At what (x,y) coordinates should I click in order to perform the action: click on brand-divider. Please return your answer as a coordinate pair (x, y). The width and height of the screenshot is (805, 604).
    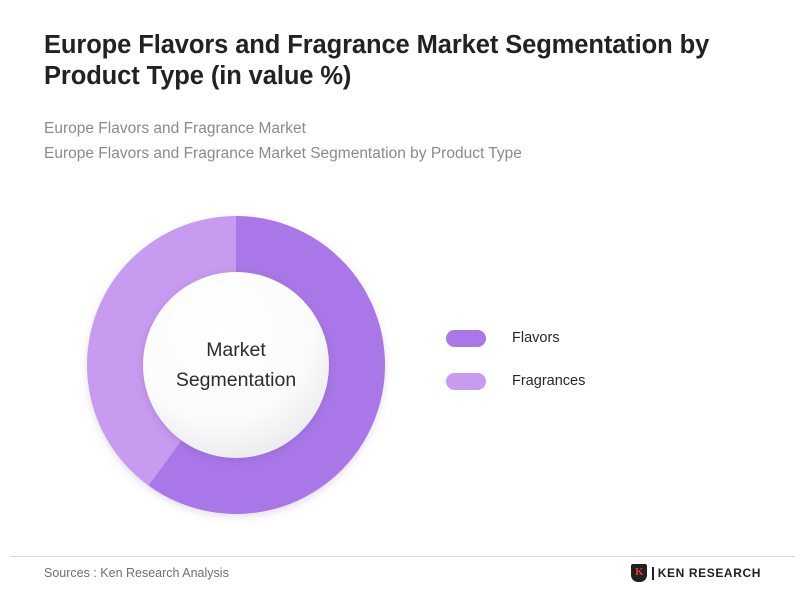
    Looking at the image, I should click on (653, 573).